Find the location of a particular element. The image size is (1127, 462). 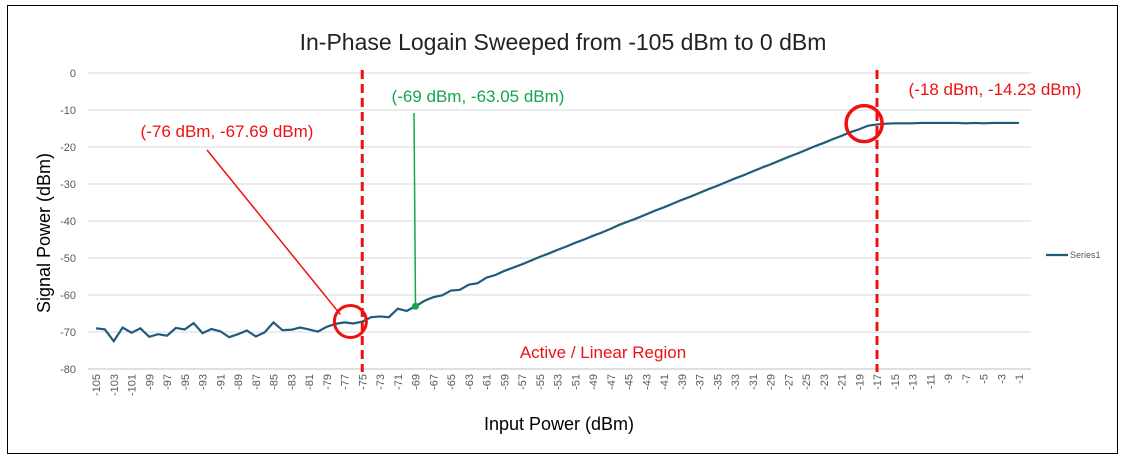

x-tick-label: -1 is located at coordinates (1020, 379).